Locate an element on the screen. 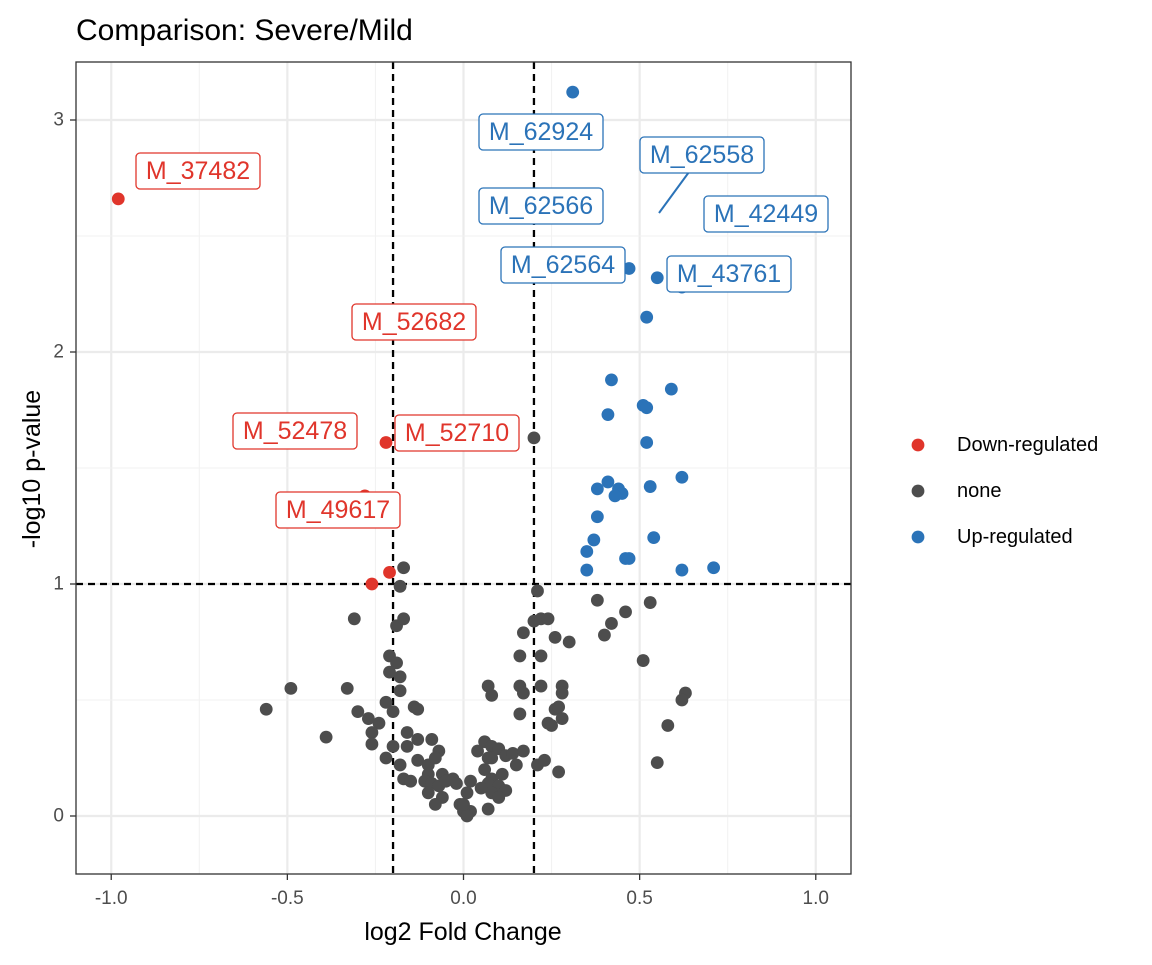  gene-label-m-43761: M_43761 is located at coordinates (729, 274).